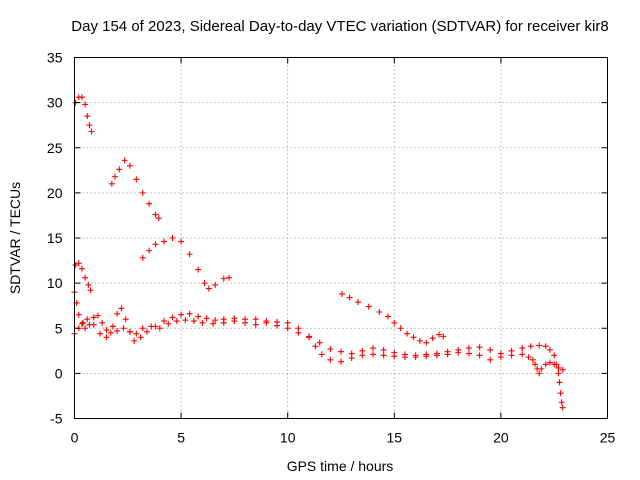  I want to click on series-arc-a, so click(83, 114).